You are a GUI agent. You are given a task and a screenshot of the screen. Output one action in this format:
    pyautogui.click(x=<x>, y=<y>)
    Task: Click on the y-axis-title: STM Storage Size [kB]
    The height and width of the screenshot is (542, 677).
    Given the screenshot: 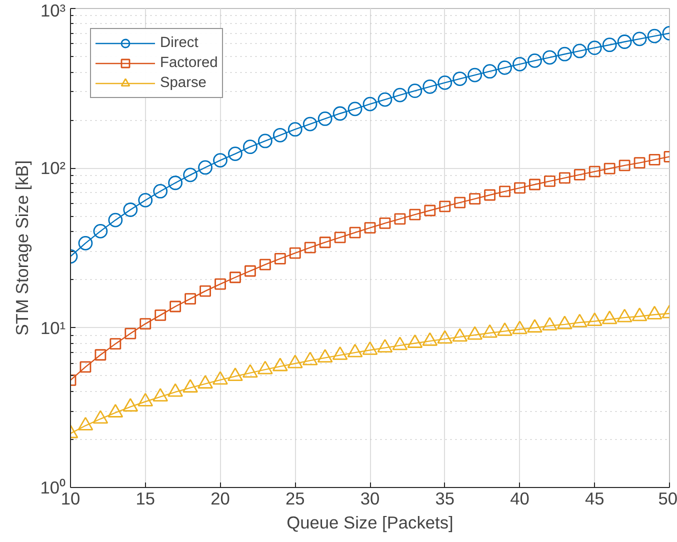 What is the action you would take?
    pyautogui.click(x=22, y=248)
    